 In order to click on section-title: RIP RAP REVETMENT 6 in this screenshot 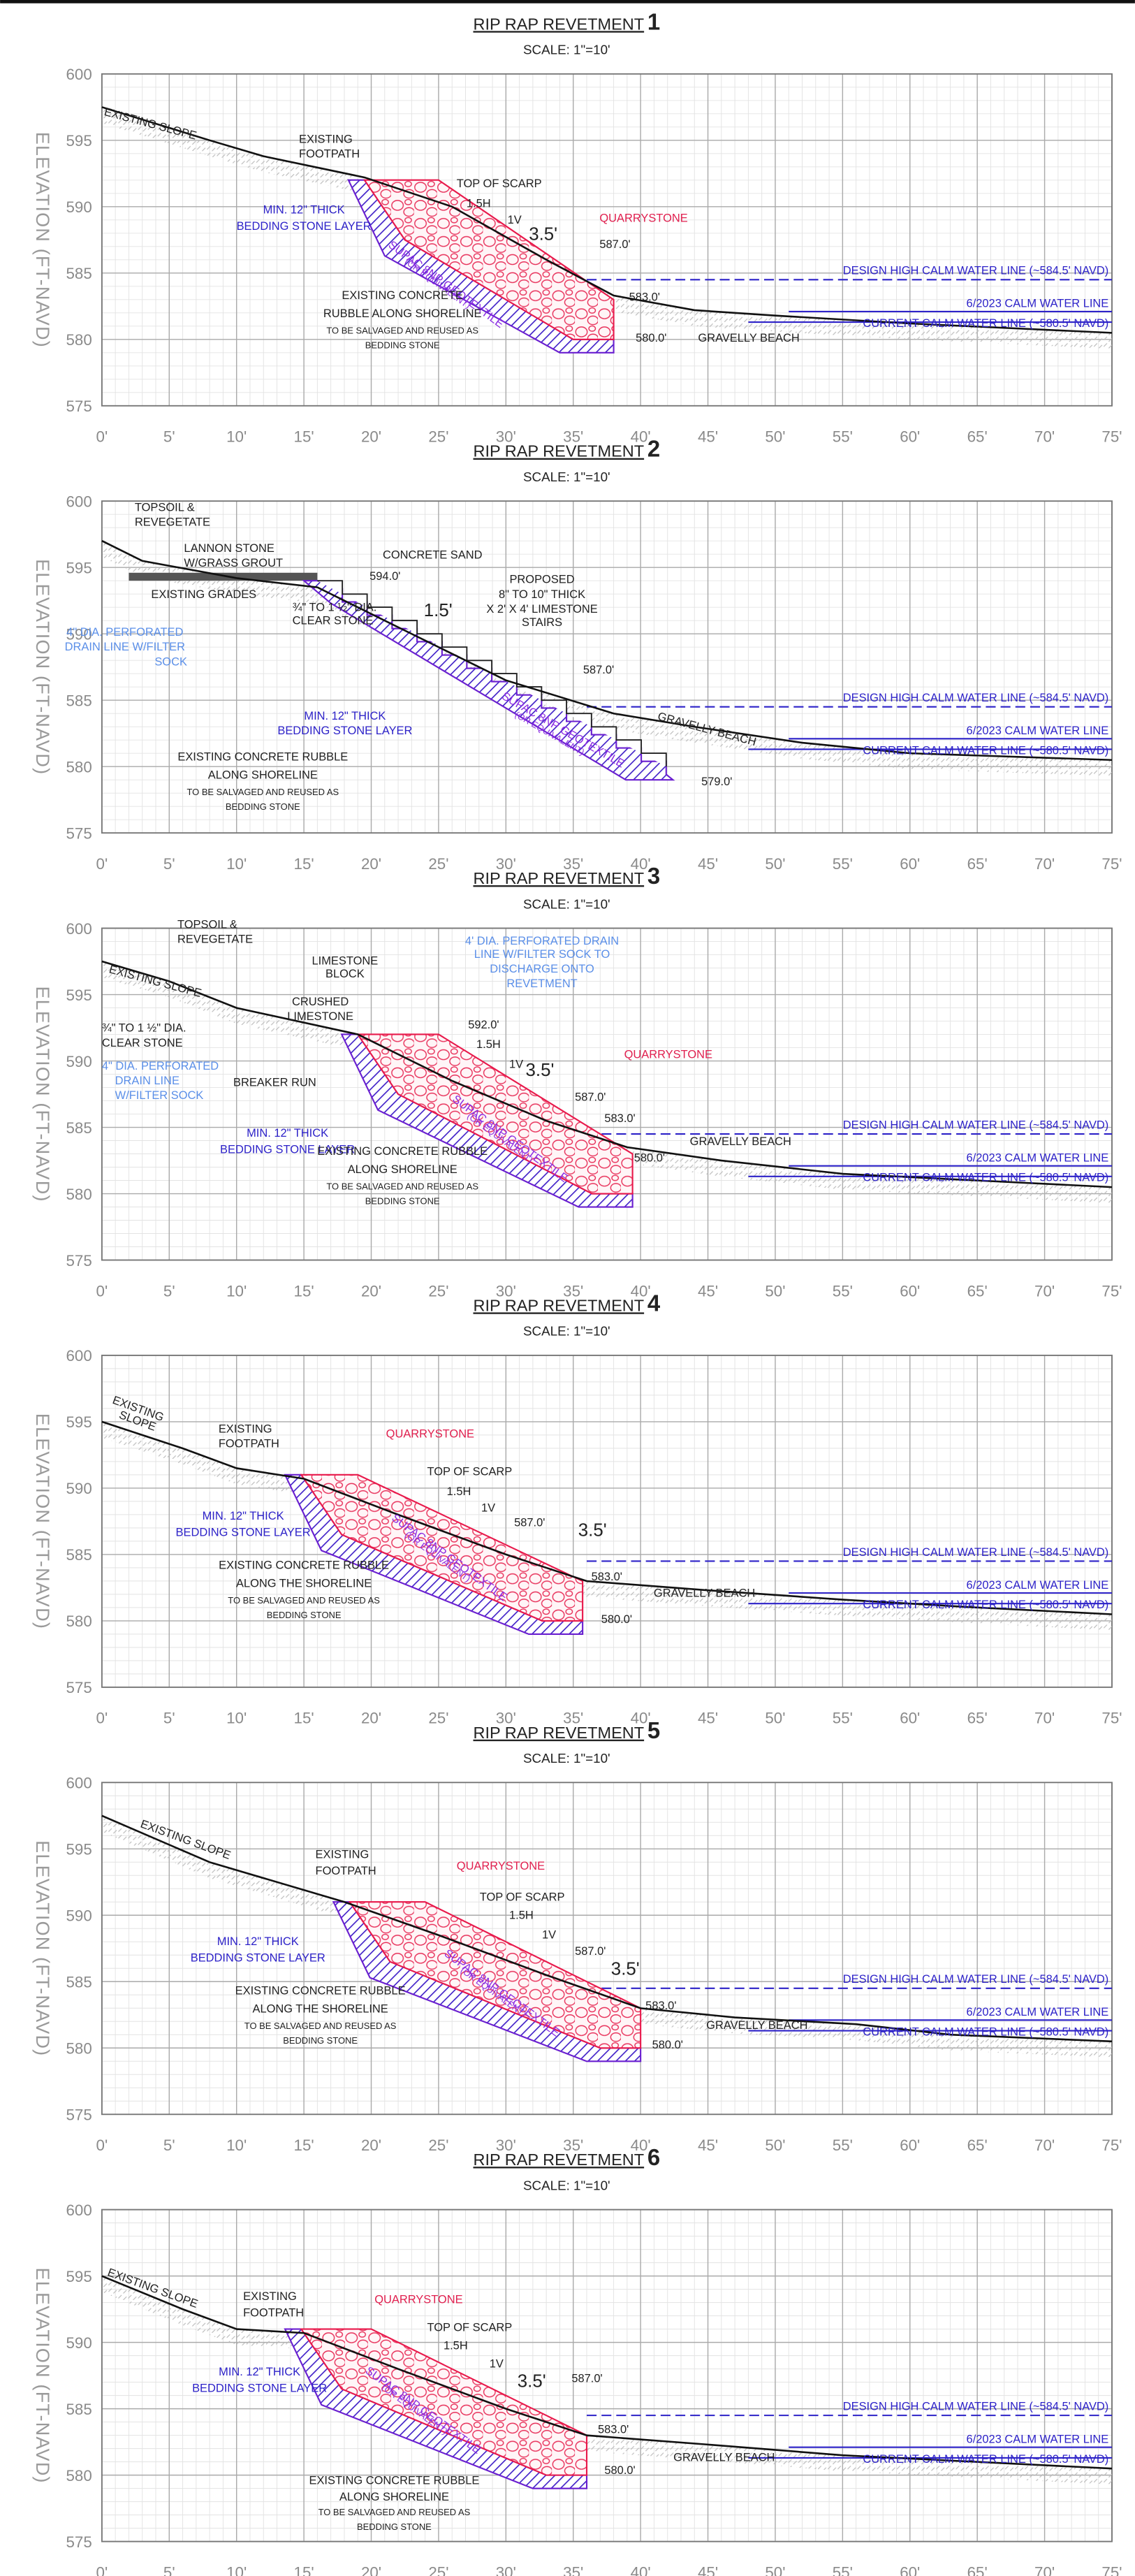, I will do `click(566, 2157)`.